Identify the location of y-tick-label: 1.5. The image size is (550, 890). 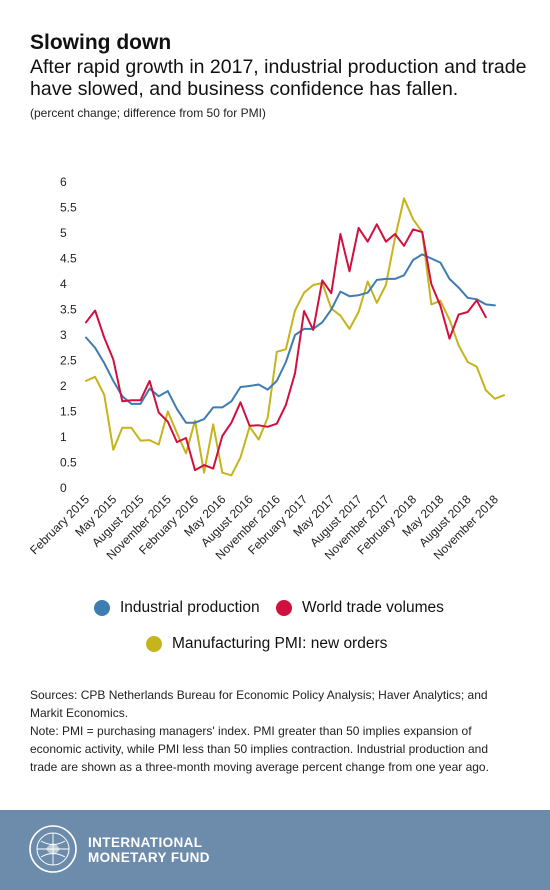
(68, 412).